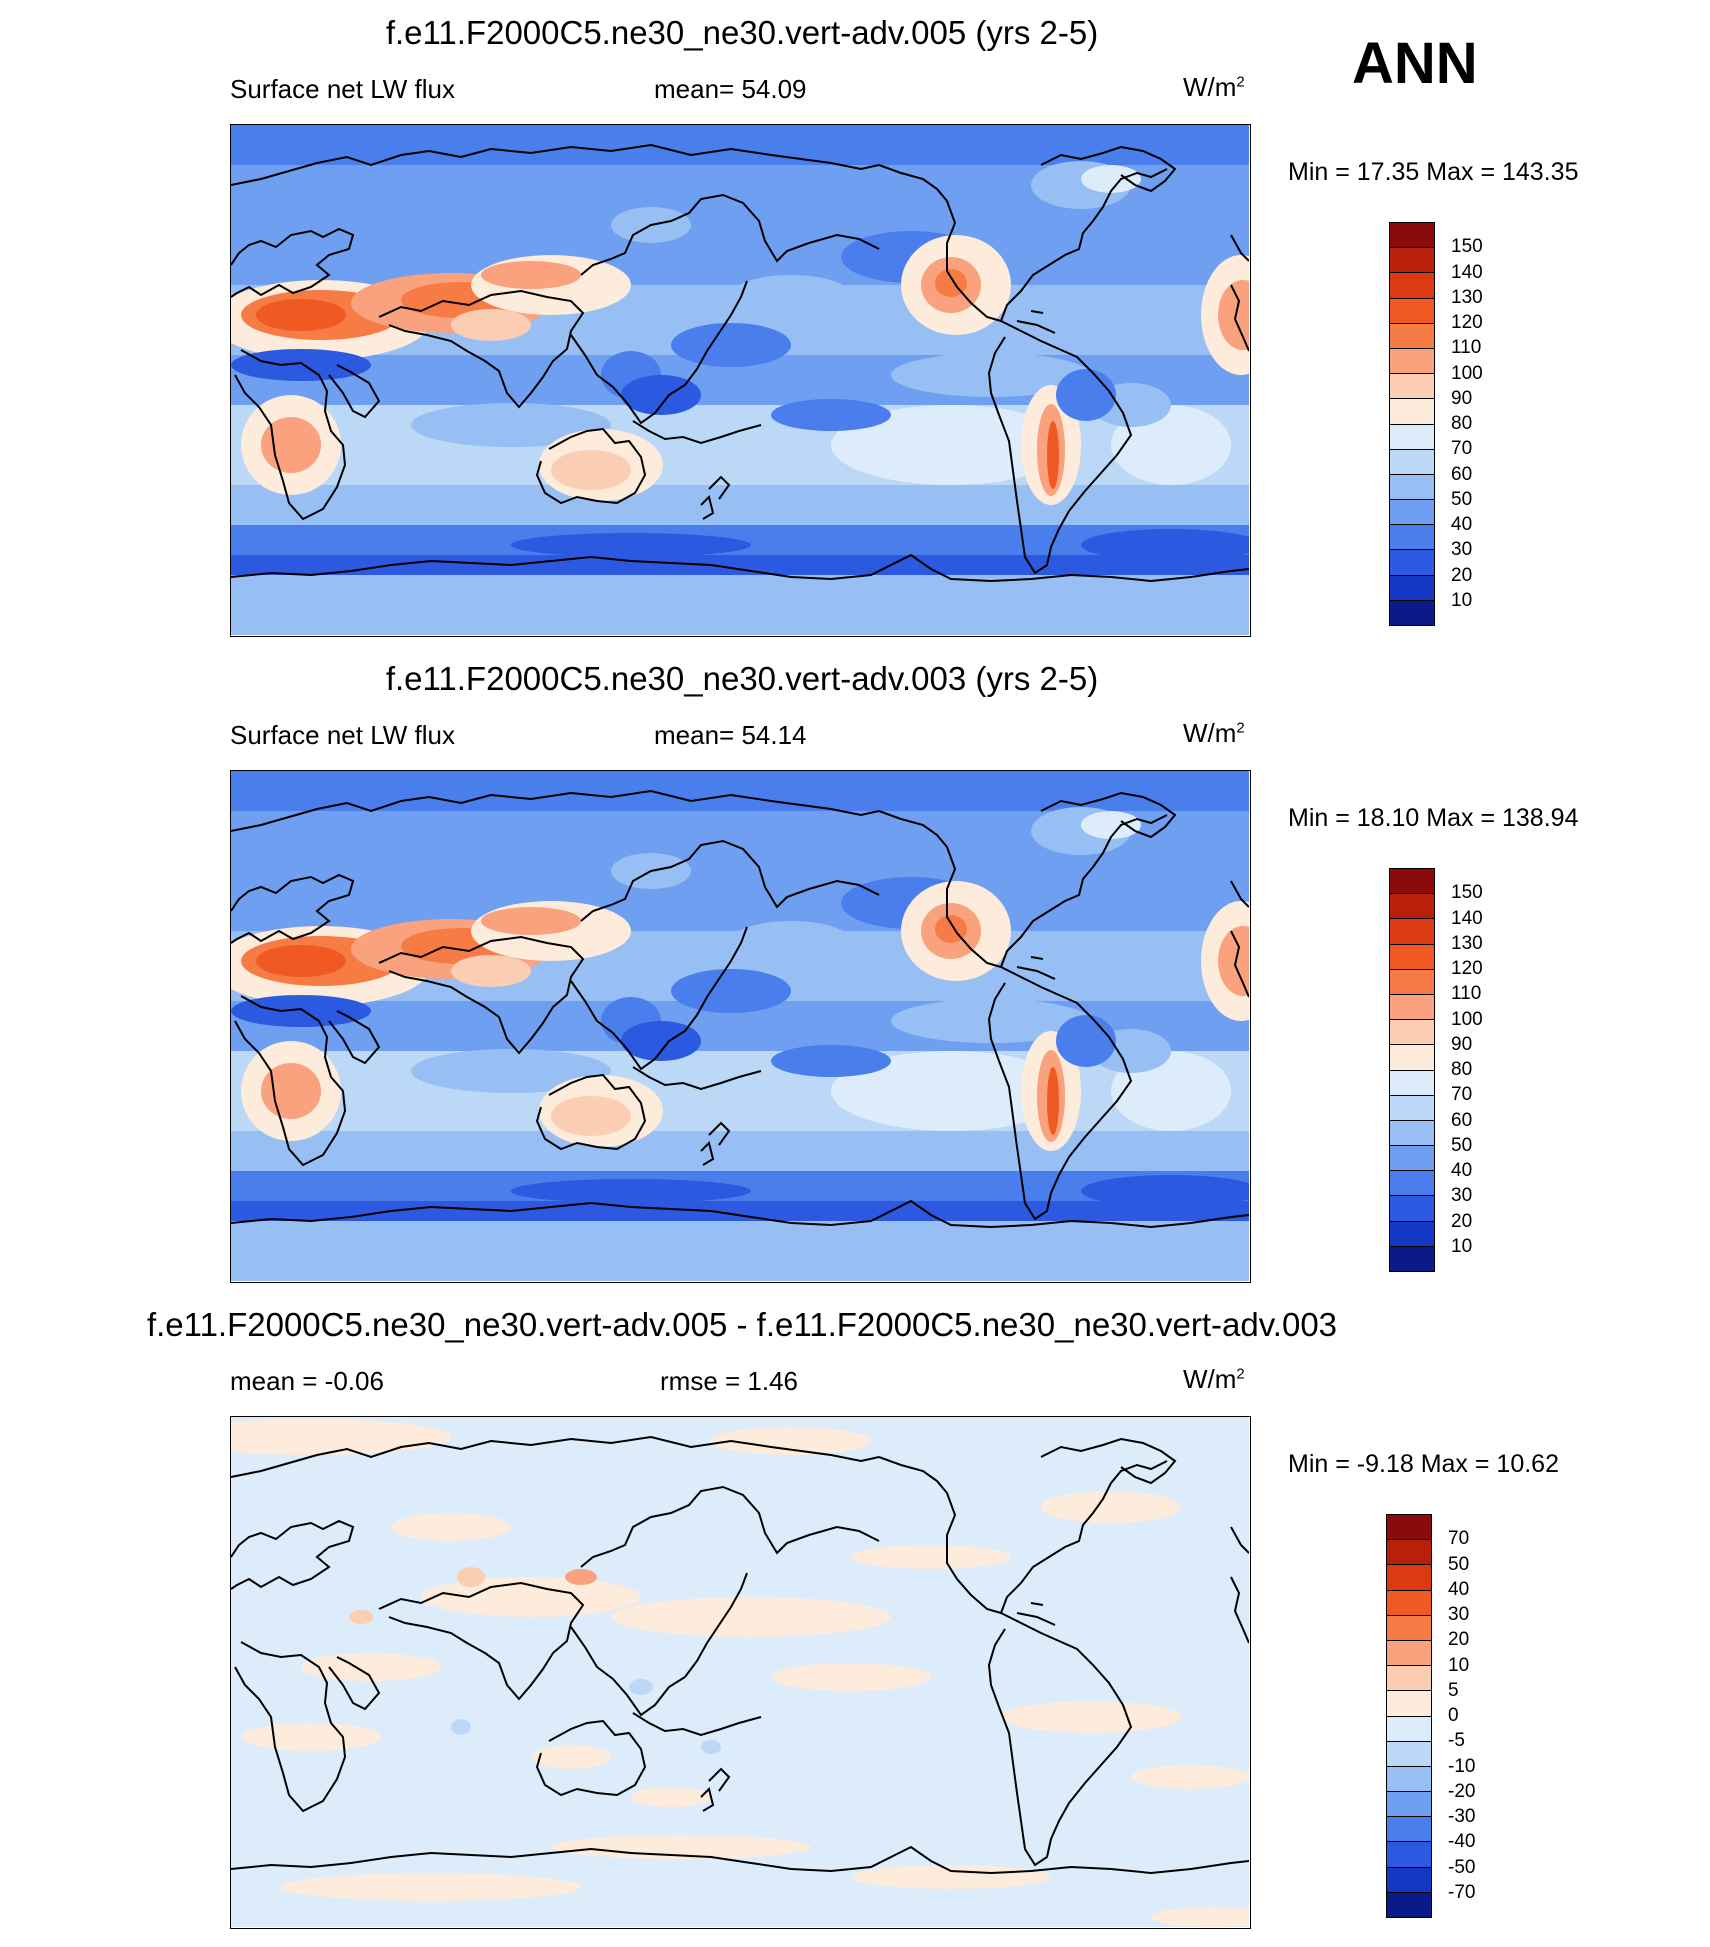 The height and width of the screenshot is (1947, 1710). I want to click on min-max-label: Min = 18.10 Max = 138.94, so click(1433, 818).